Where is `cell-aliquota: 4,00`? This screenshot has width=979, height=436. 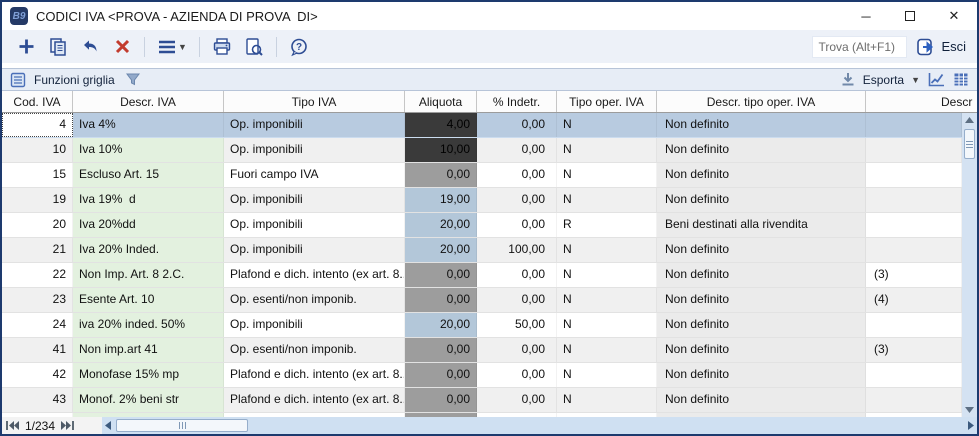 cell-aliquota: 4,00 is located at coordinates (441, 125).